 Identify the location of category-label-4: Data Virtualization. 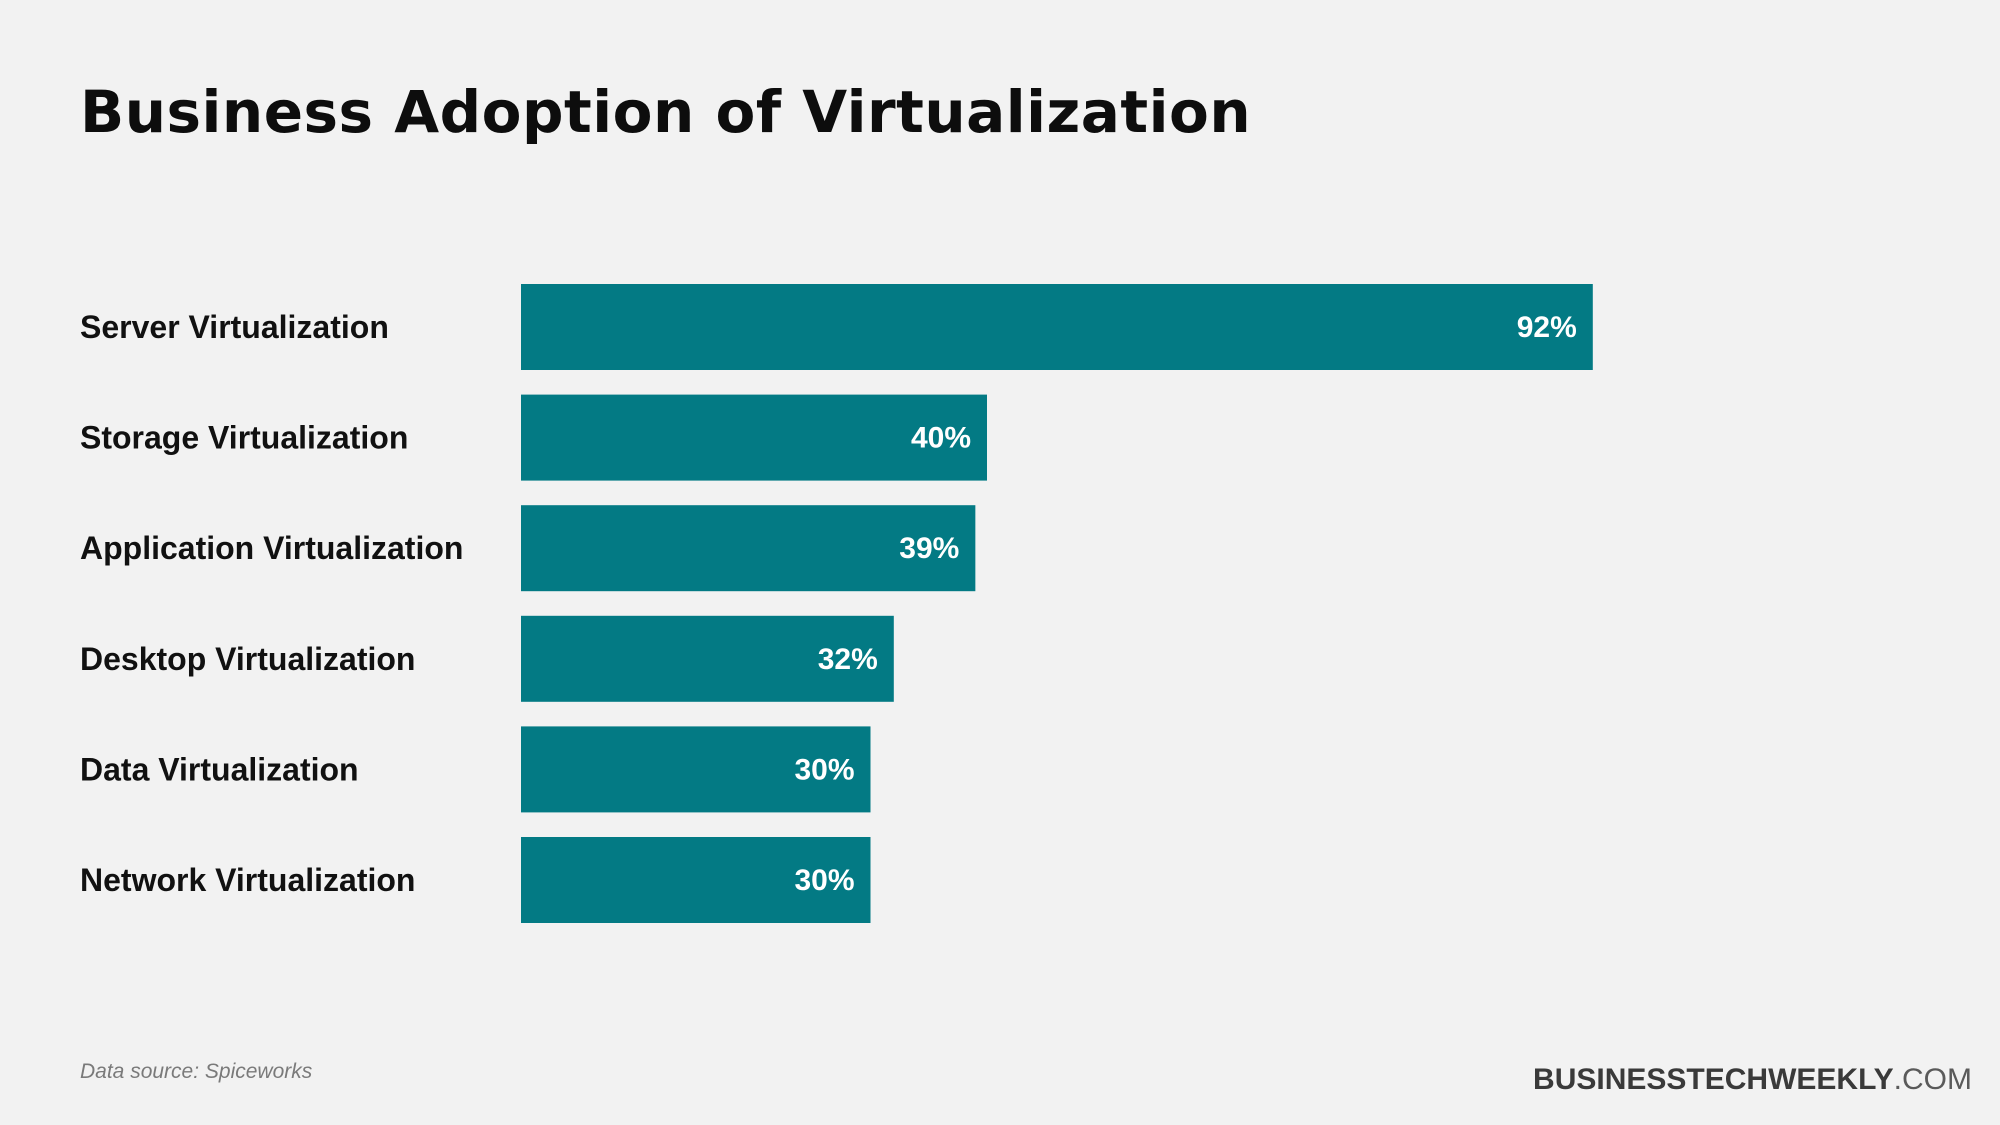
(219, 769).